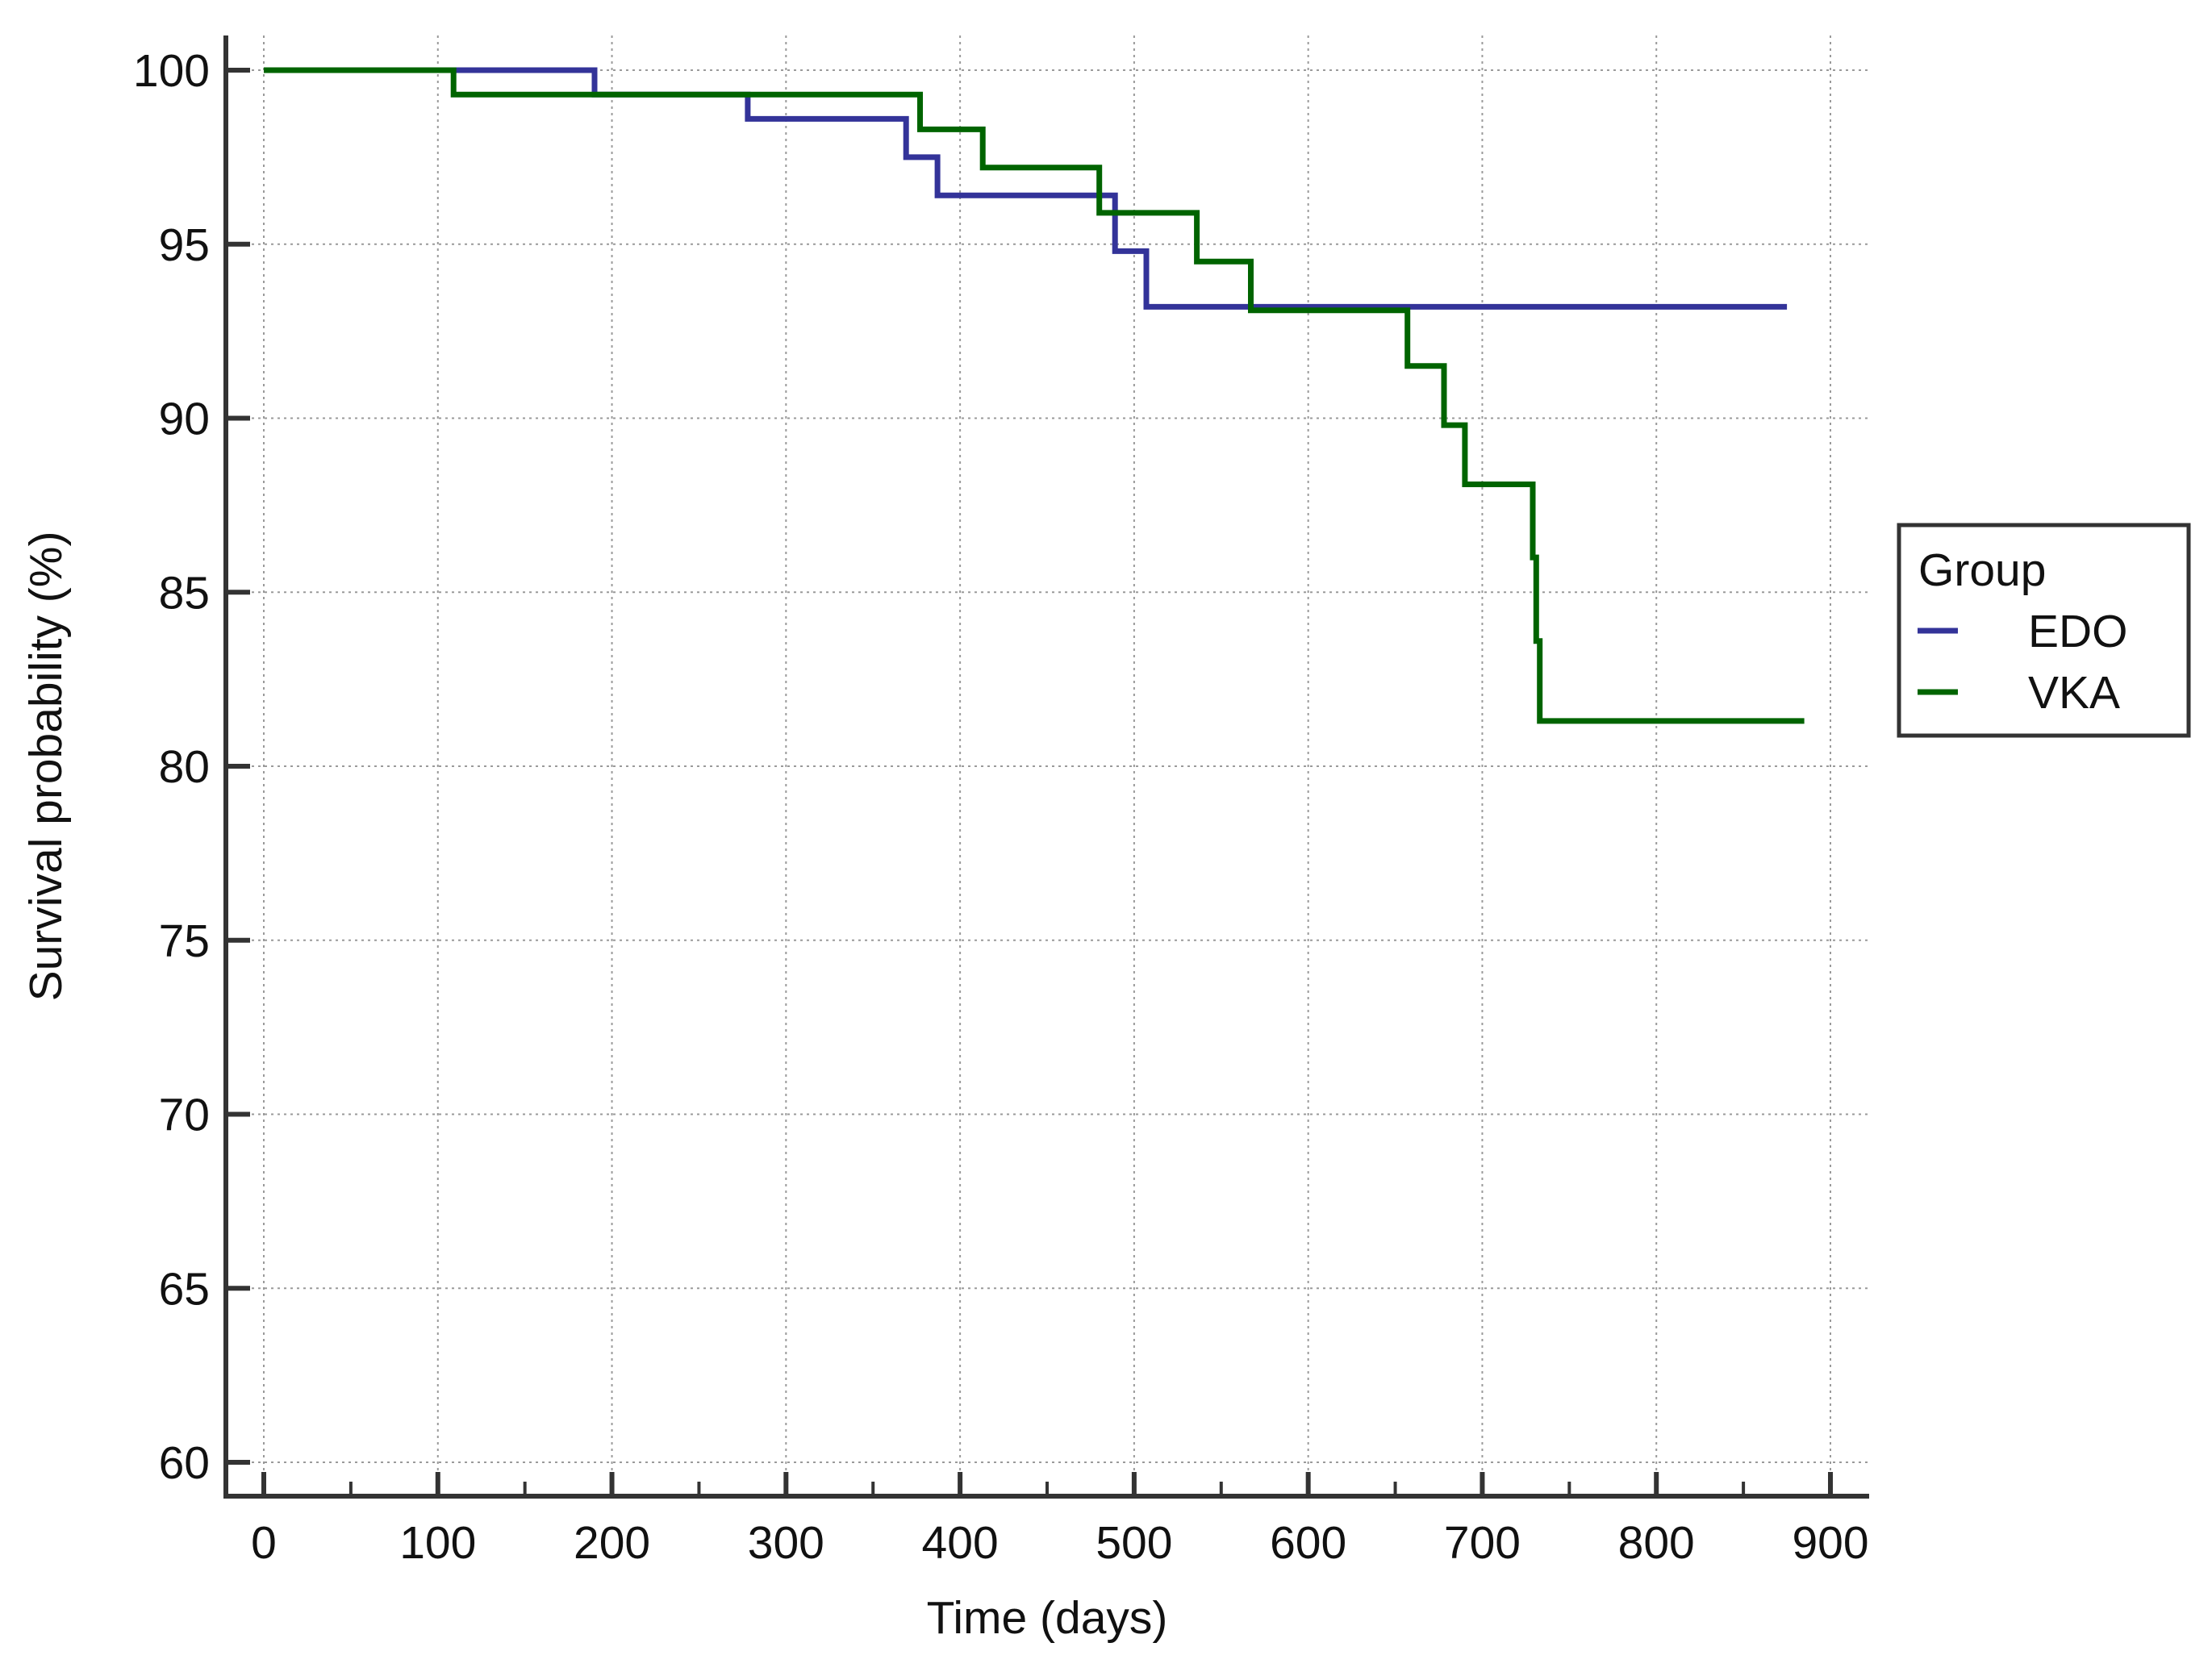 This screenshot has width=2212, height=1672. I want to click on series-line-edo, so click(1026, 188).